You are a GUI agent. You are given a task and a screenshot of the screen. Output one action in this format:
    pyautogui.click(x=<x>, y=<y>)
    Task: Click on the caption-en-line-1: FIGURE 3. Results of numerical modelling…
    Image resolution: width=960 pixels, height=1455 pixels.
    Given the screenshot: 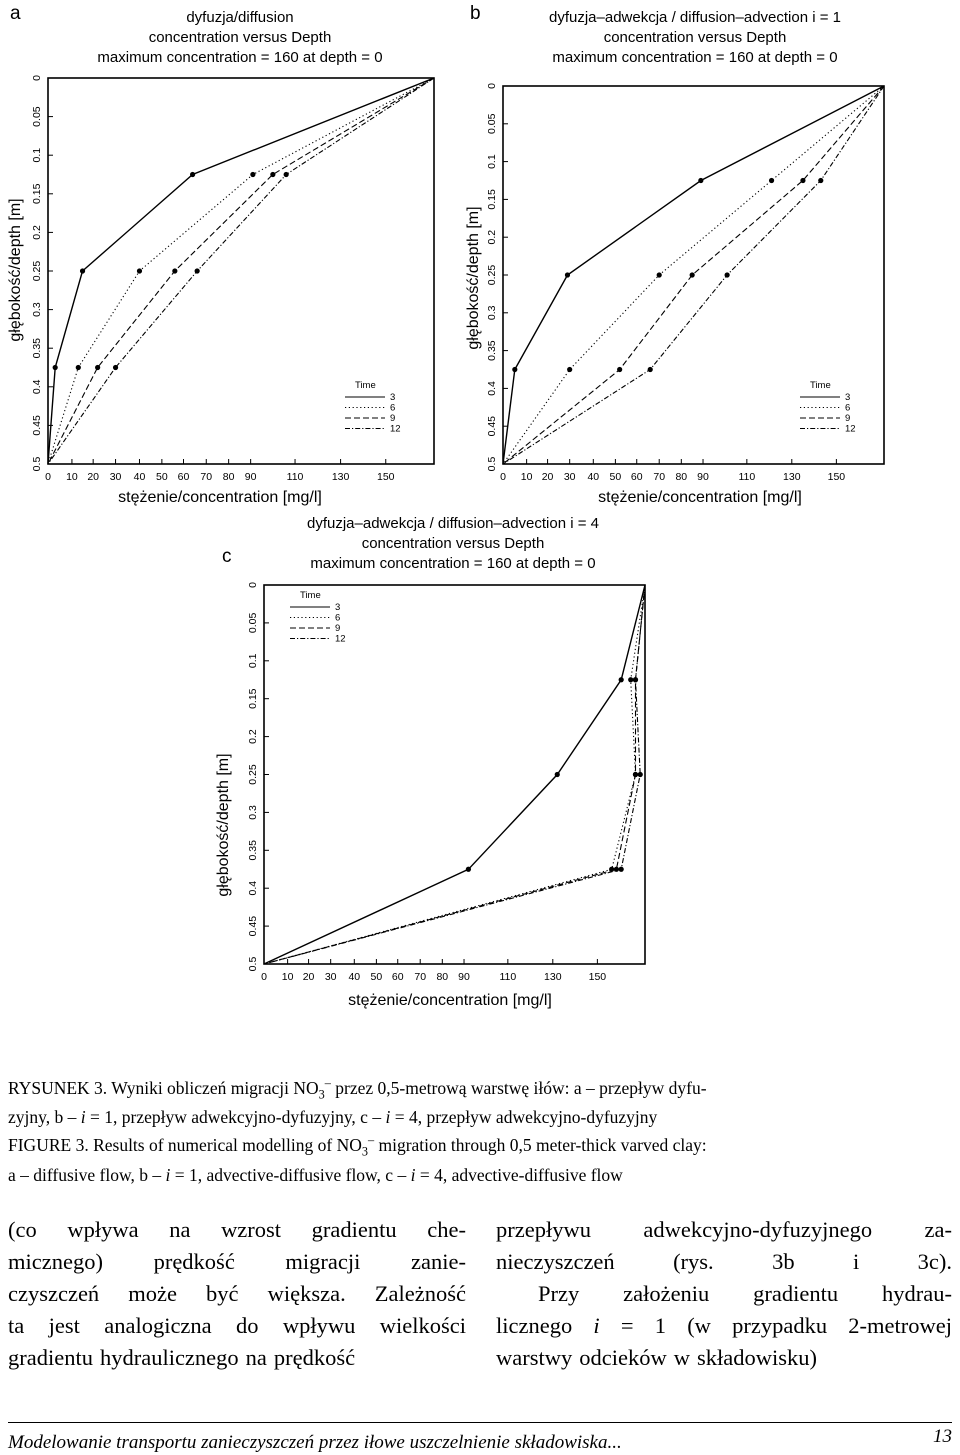 What is the action you would take?
    pyautogui.click(x=357, y=1146)
    